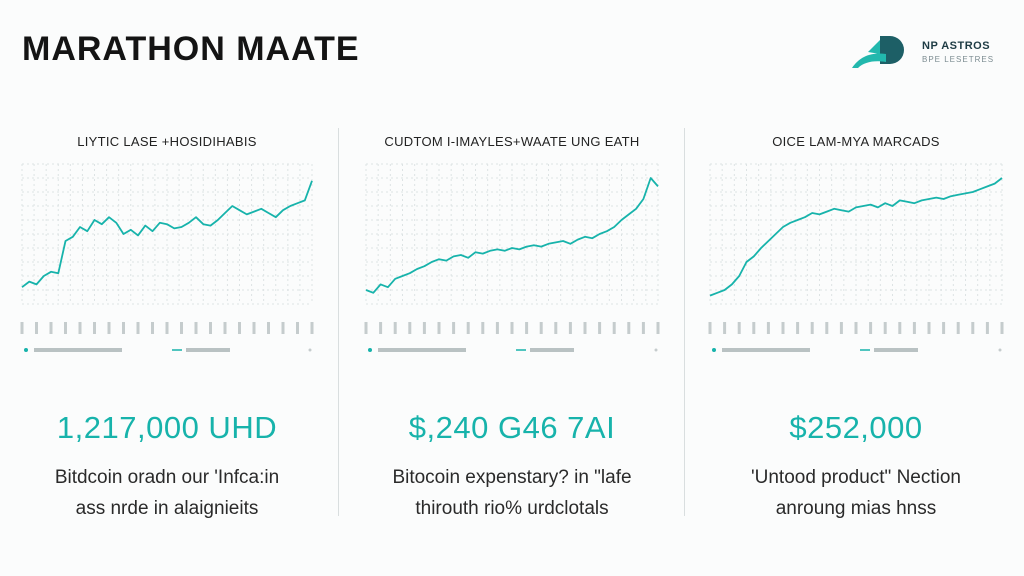 The image size is (1024, 576). What do you see at coordinates (512, 477) in the screenshot?
I see `description-line: Bitocoin expenstary? in "lafe` at bounding box center [512, 477].